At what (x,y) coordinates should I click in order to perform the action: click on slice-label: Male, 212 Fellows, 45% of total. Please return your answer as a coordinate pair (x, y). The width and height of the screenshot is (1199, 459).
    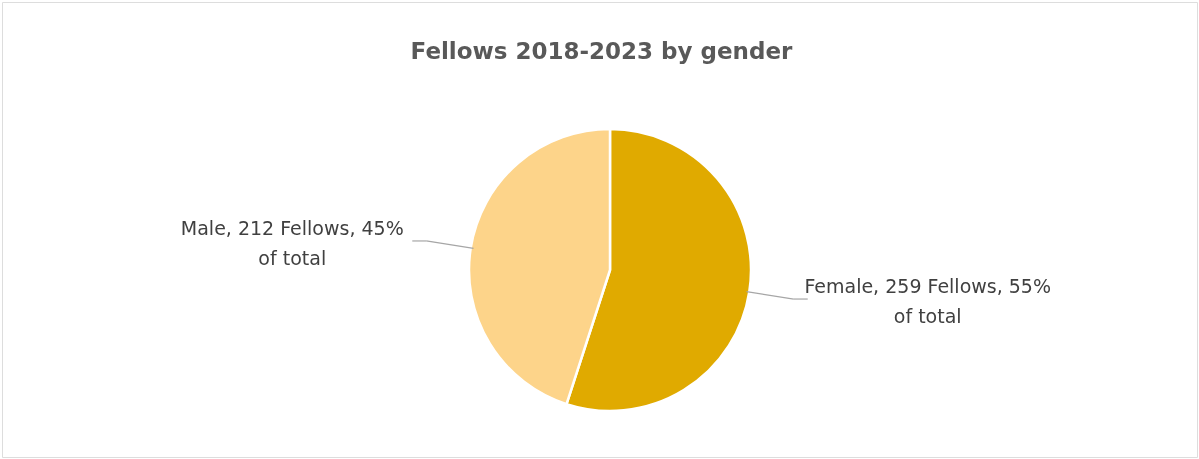
    Looking at the image, I should click on (292, 242).